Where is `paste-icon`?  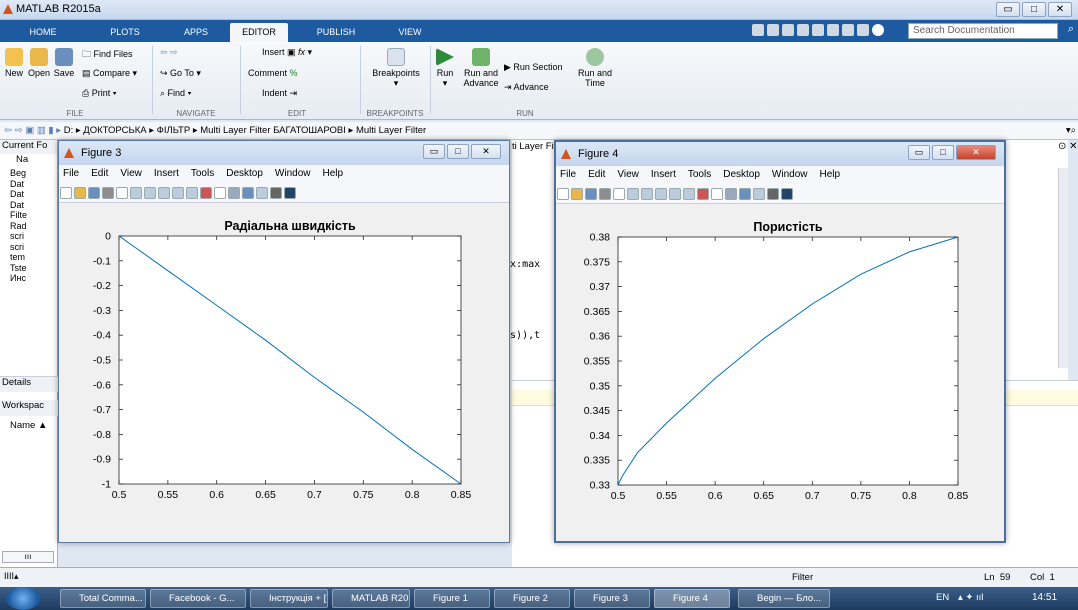 paste-icon is located at coordinates (818, 30).